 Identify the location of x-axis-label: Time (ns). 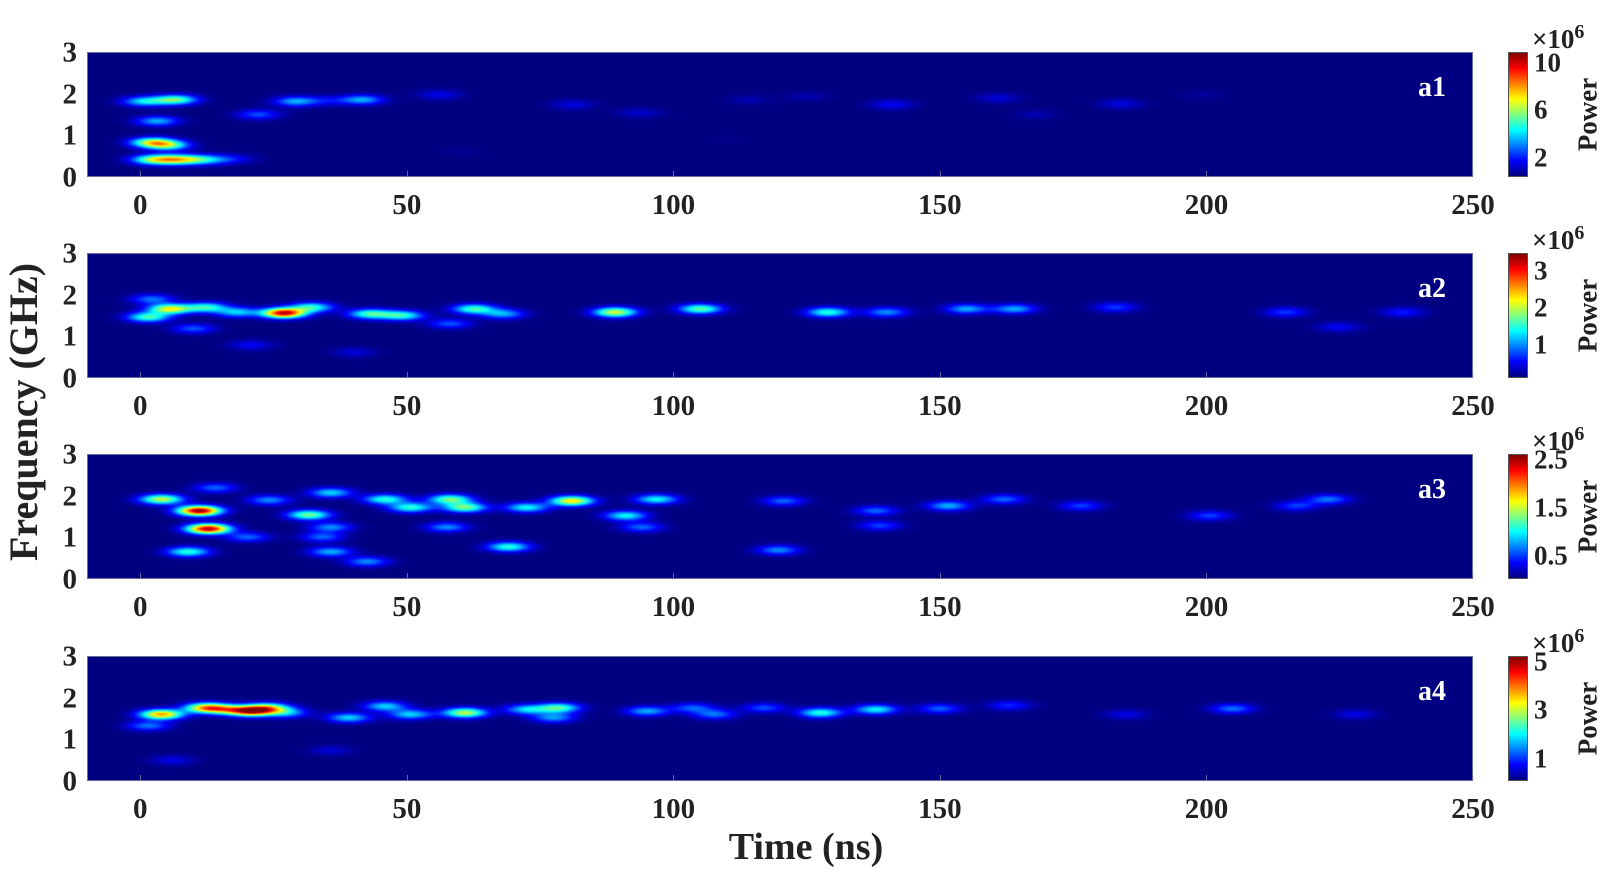
(806, 847).